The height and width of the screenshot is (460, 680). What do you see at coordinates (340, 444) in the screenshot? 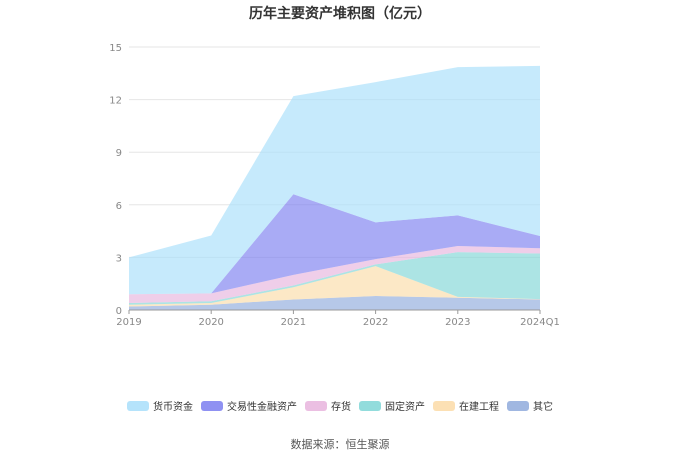
I see `source-note: 数据来源：恒生聚源` at bounding box center [340, 444].